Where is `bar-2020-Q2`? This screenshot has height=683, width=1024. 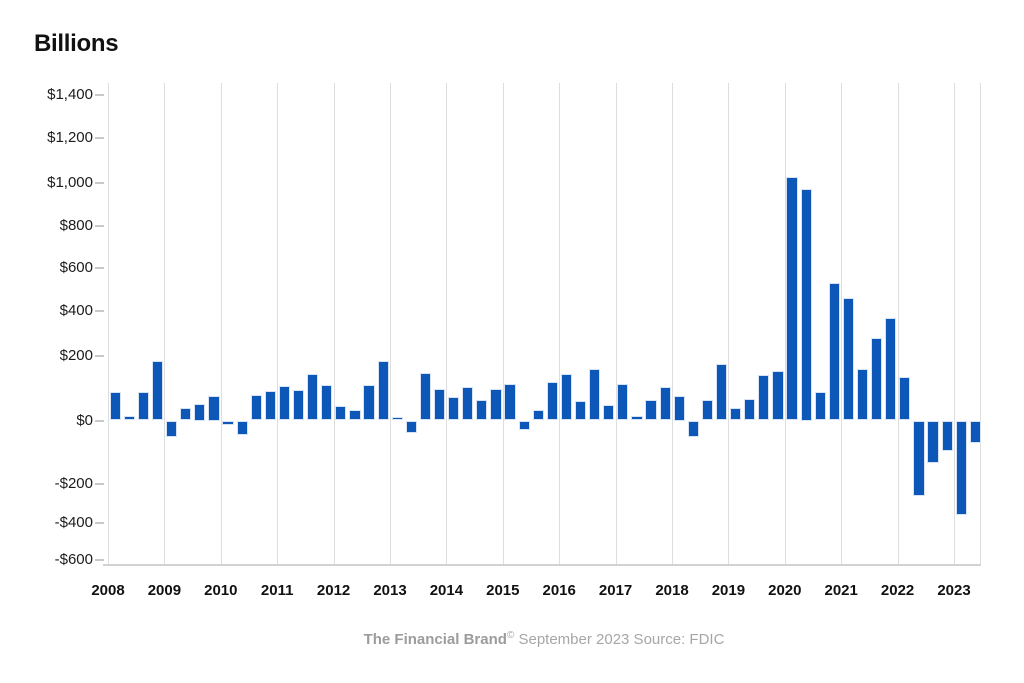
bar-2020-Q2 is located at coordinates (806, 305).